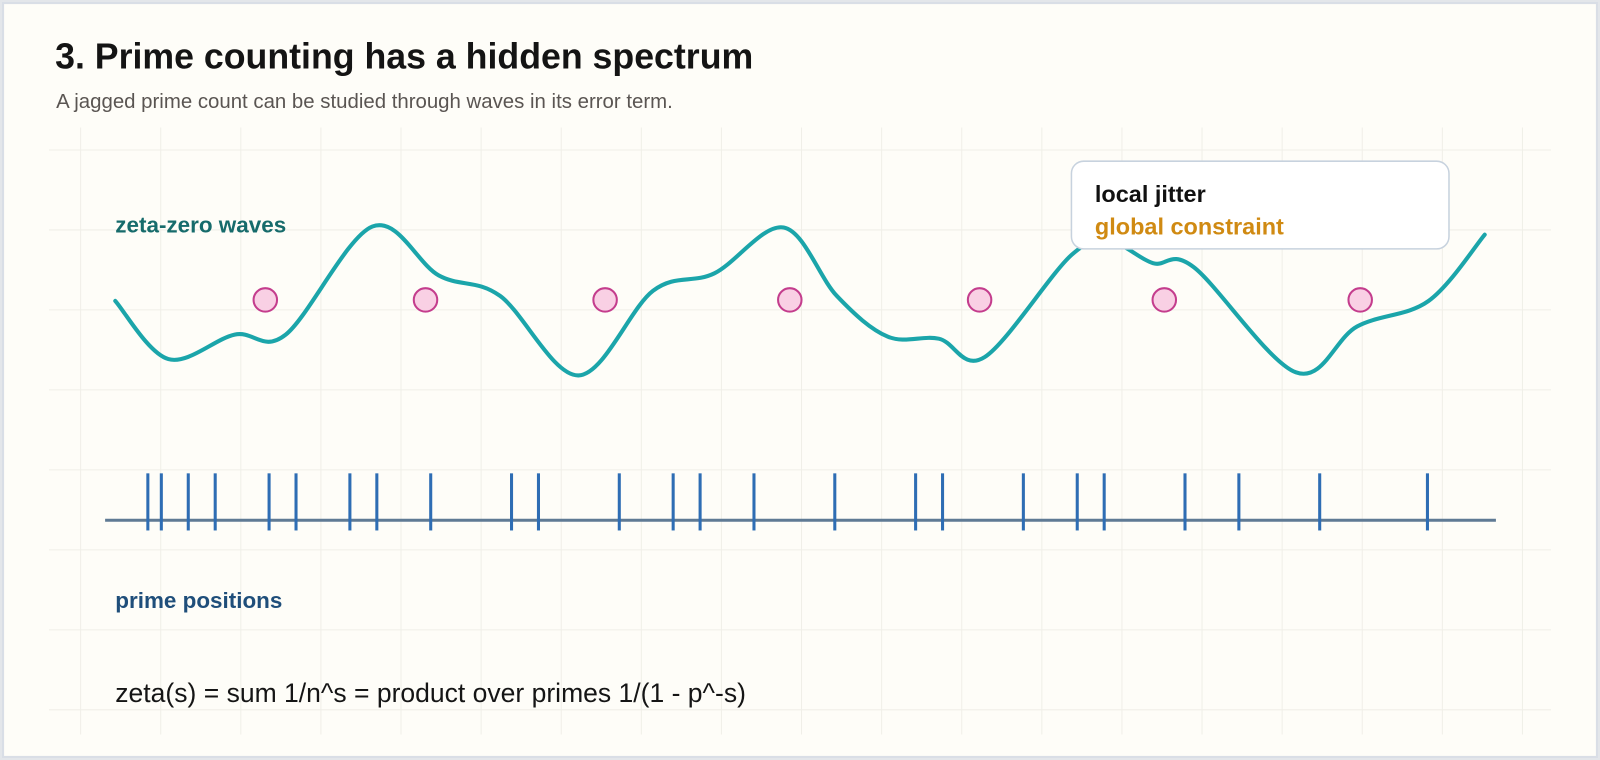  I want to click on title: 3. Prime counting has a hidden spectrum, so click(404, 56).